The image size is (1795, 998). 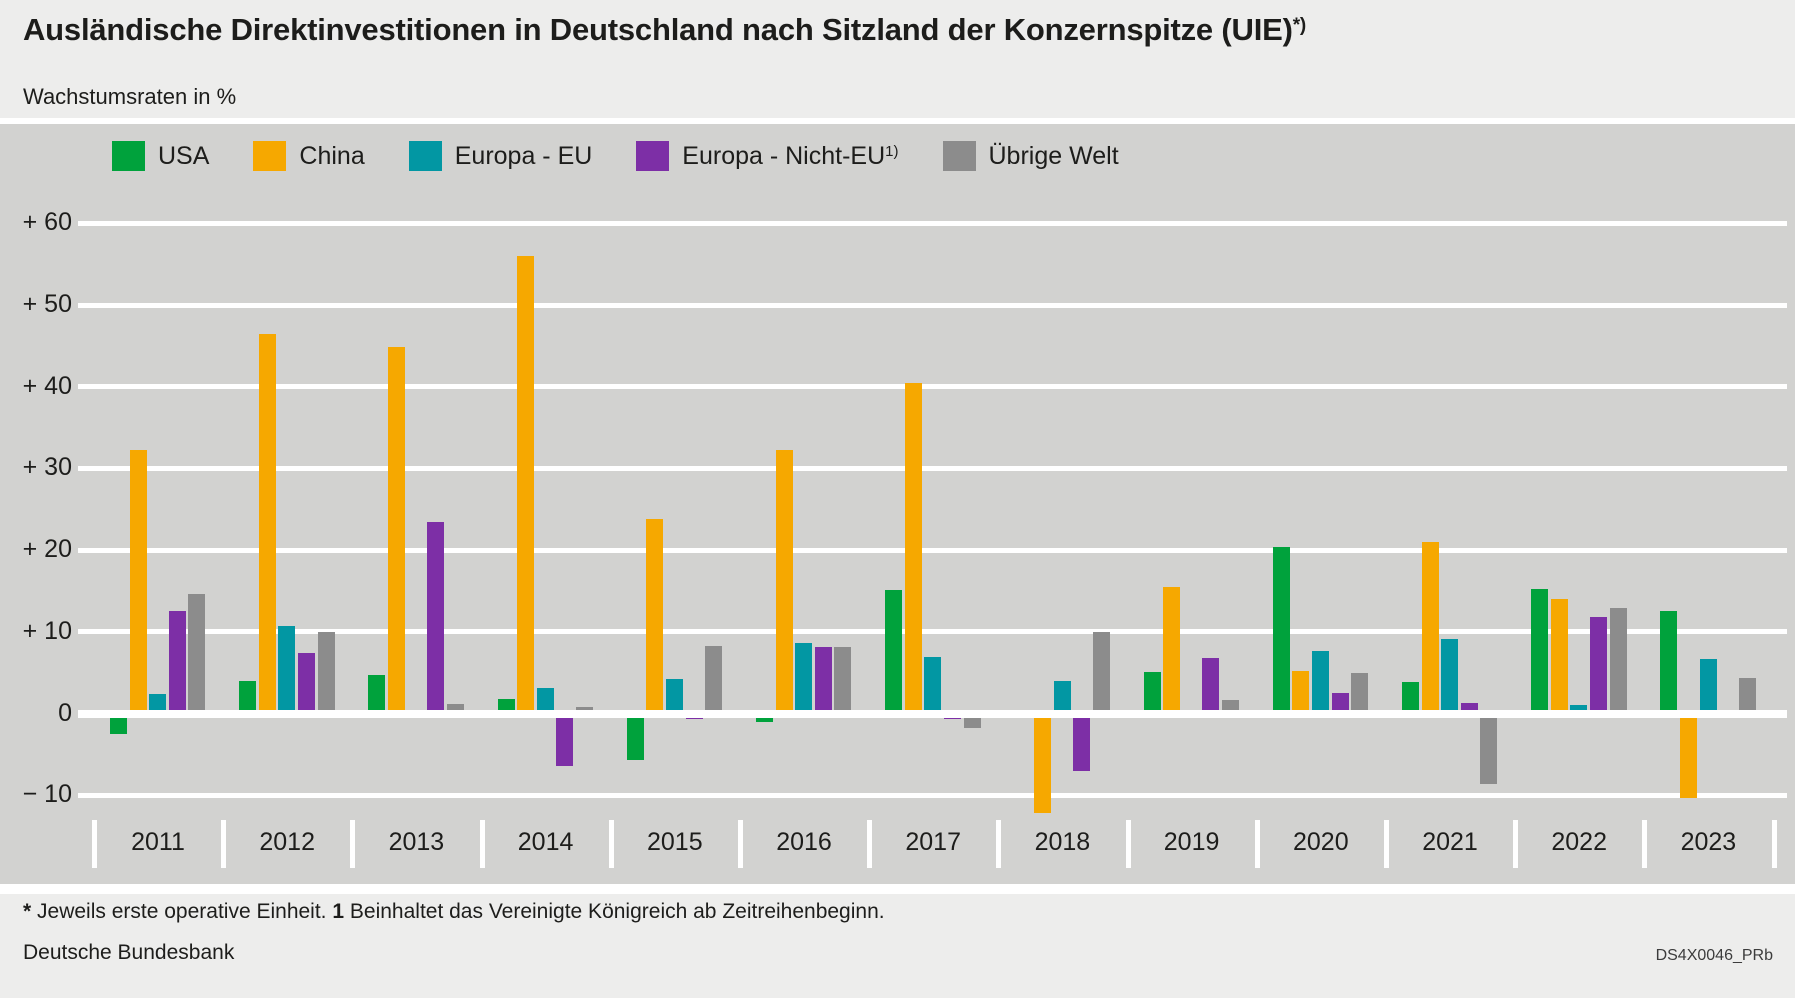 I want to click on bar-2013-china, so click(x=396, y=530).